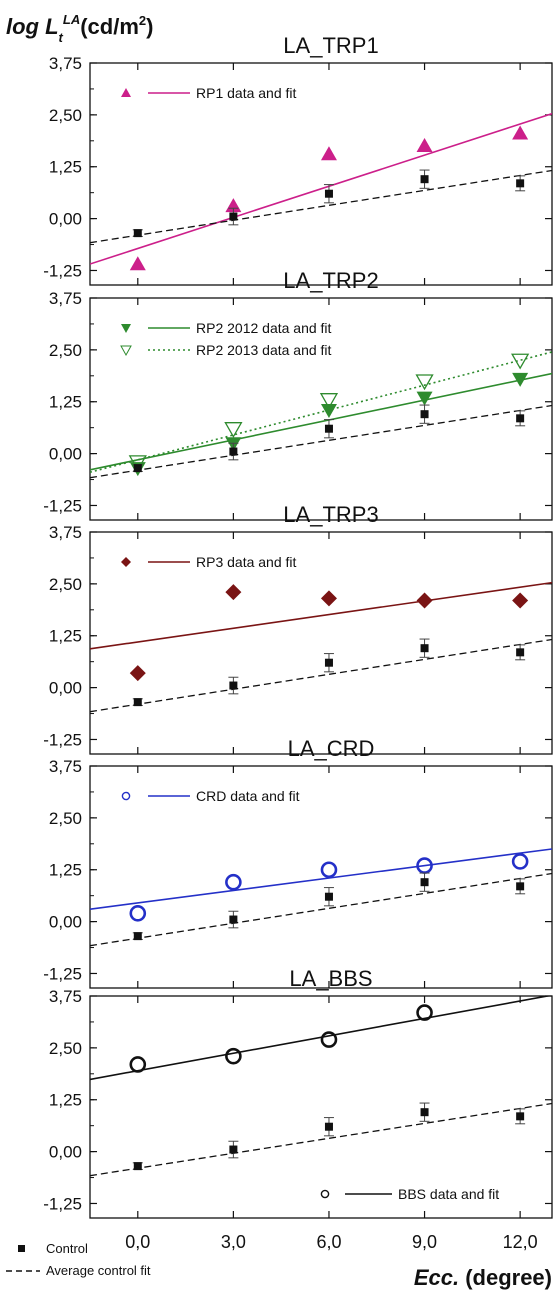  I want to click on y-axis-label-main: log L, so click(32, 26).